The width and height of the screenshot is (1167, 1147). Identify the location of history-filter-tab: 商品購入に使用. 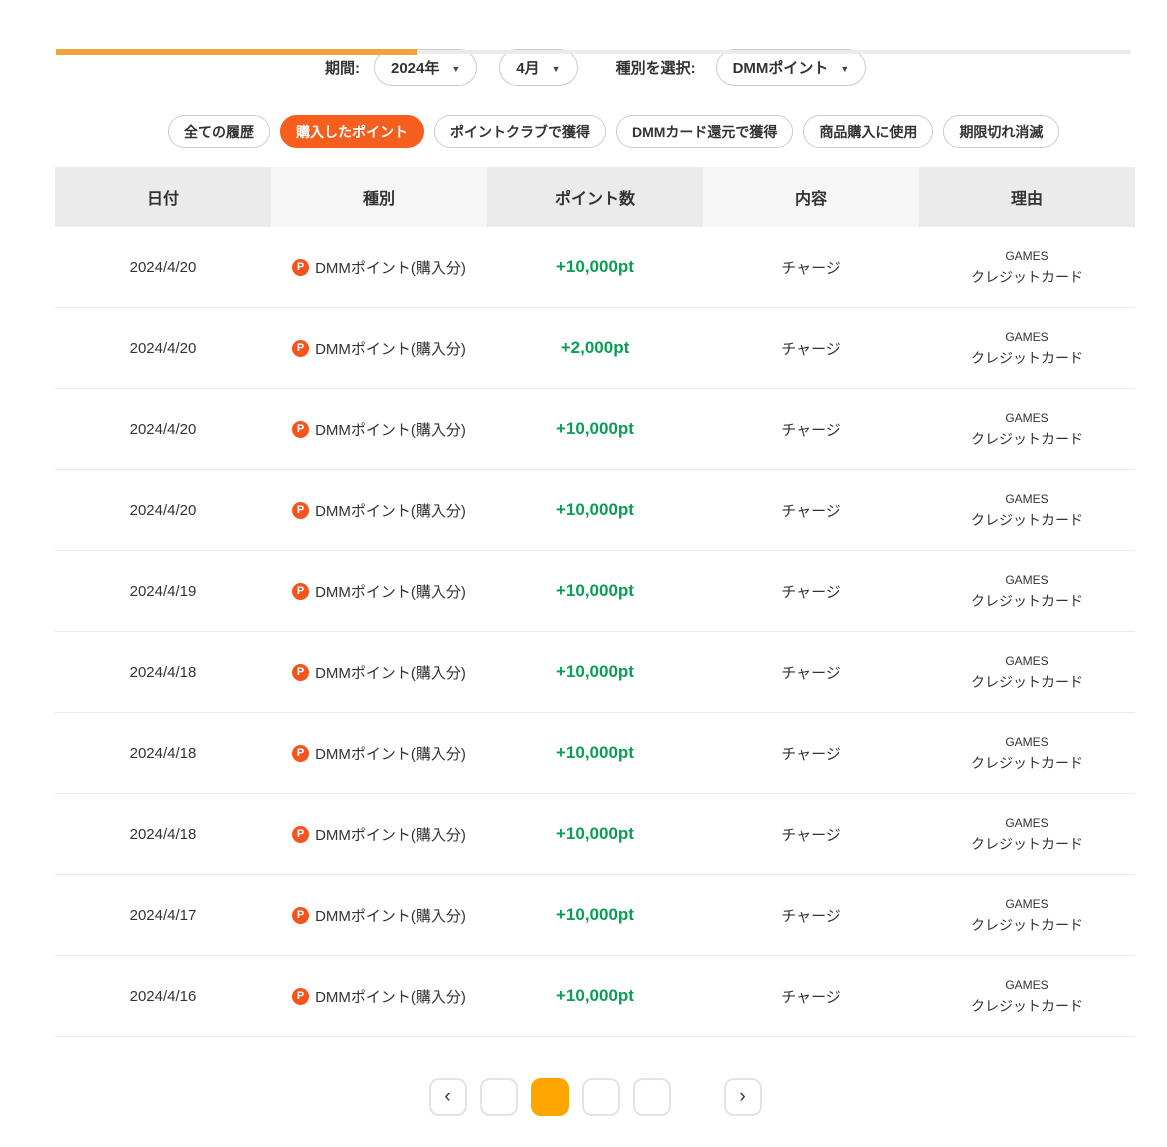
(868, 131).